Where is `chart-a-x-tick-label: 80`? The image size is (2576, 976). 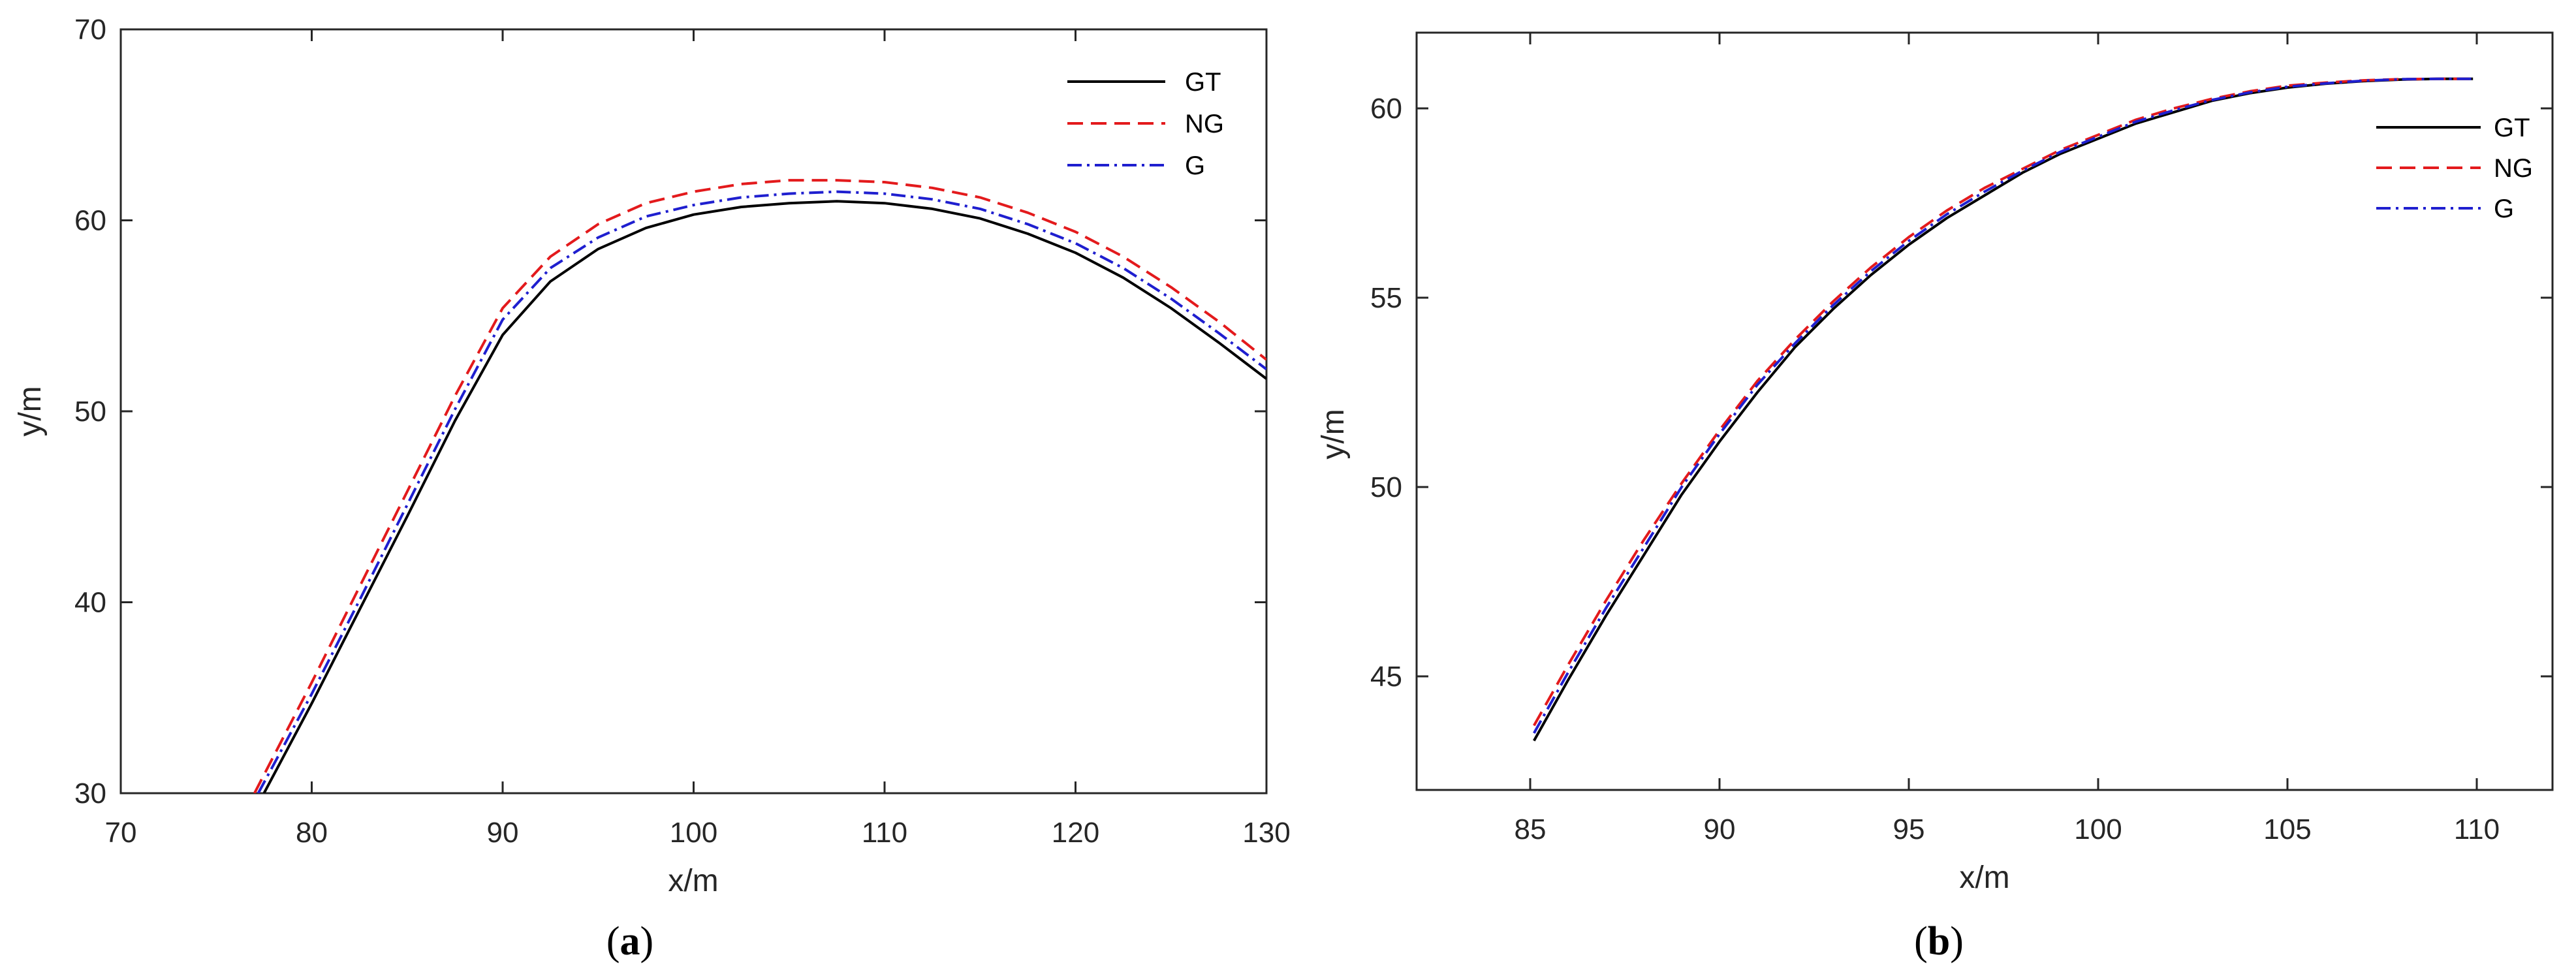 chart-a-x-tick-label: 80 is located at coordinates (312, 833).